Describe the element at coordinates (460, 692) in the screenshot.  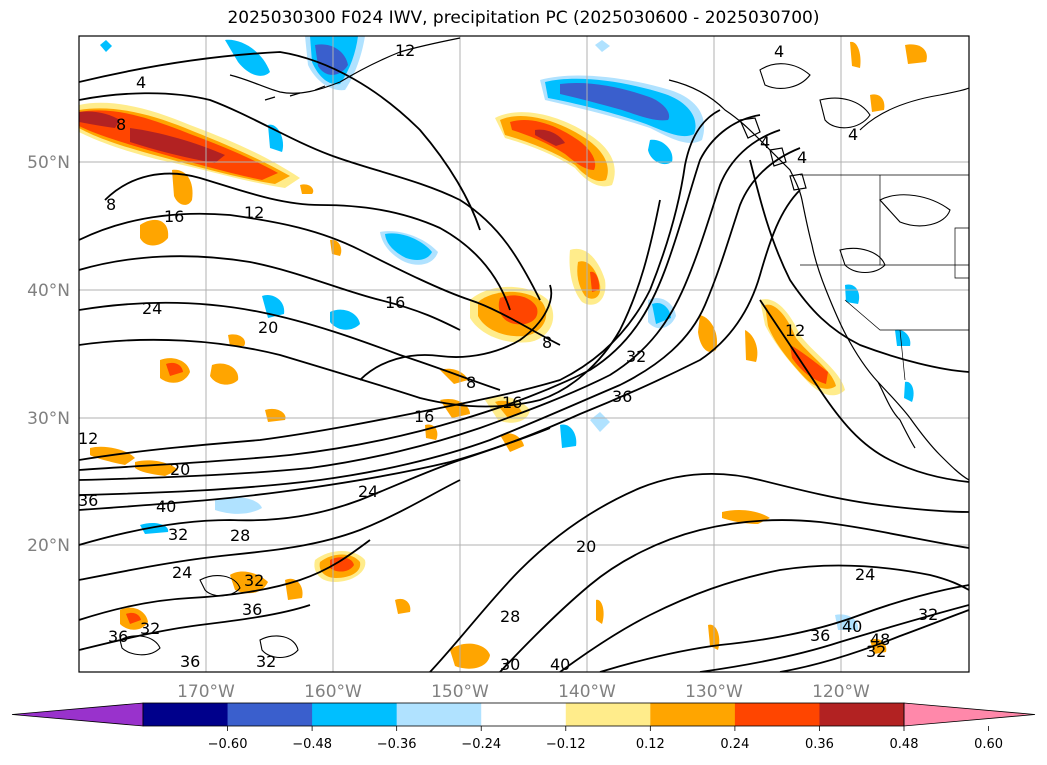
I see `lon-label-150w: 150°W` at that location.